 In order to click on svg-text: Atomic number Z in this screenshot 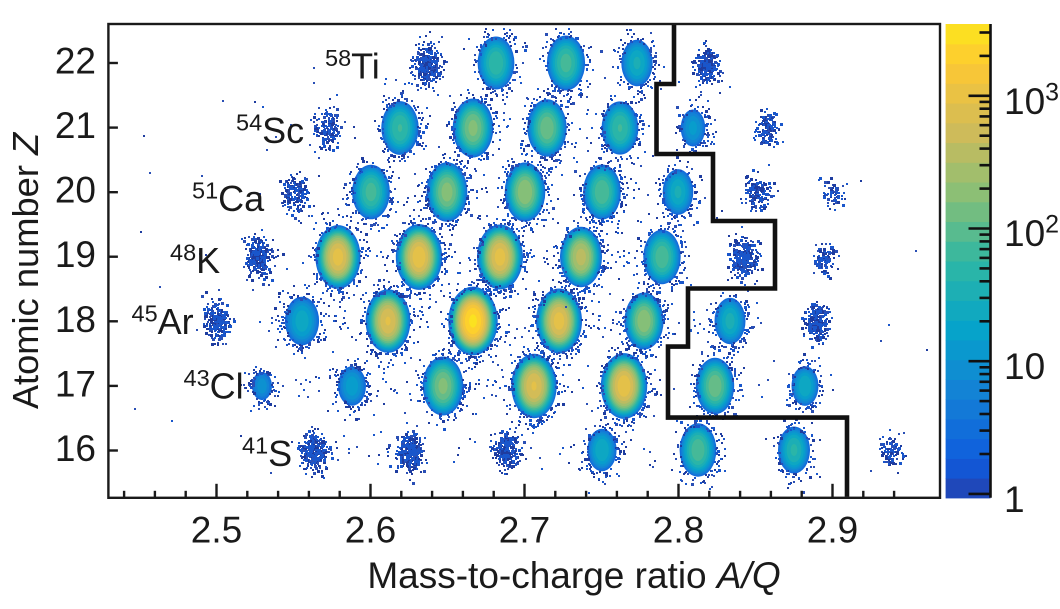, I will do `click(25, 270)`.